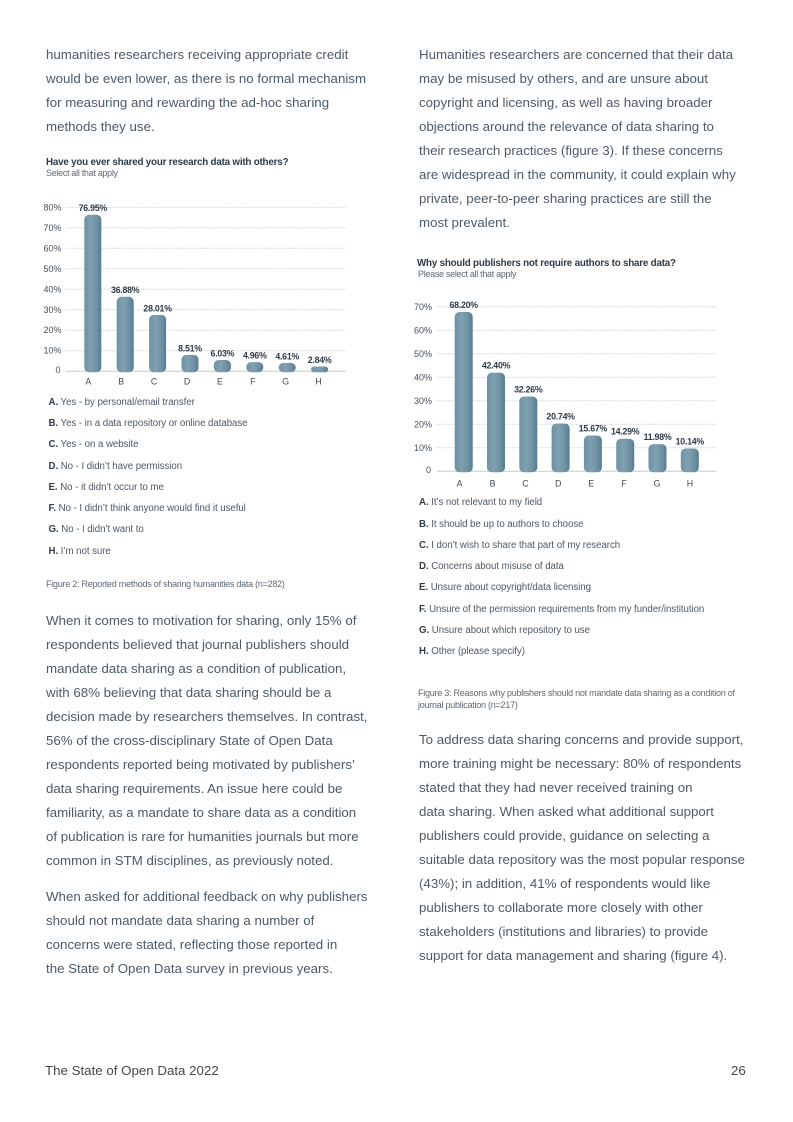 The image size is (793, 1122). What do you see at coordinates (52, 207) in the screenshot?
I see `svg-text: 80%` at bounding box center [52, 207].